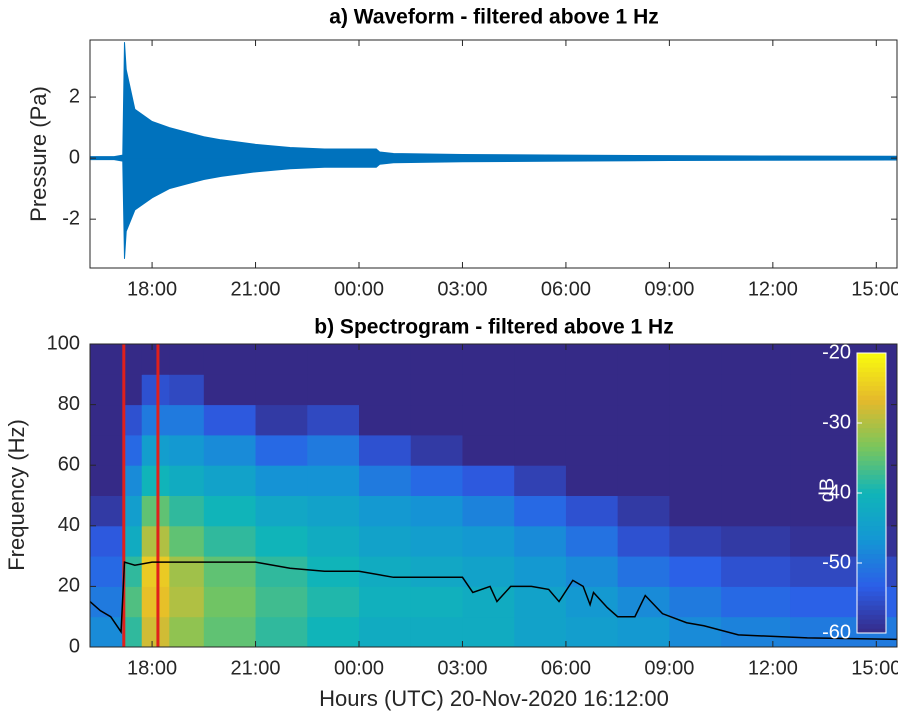 This screenshot has height=721, width=898. Describe the element at coordinates (493, 601) in the screenshot. I see `frequency-line` at that location.